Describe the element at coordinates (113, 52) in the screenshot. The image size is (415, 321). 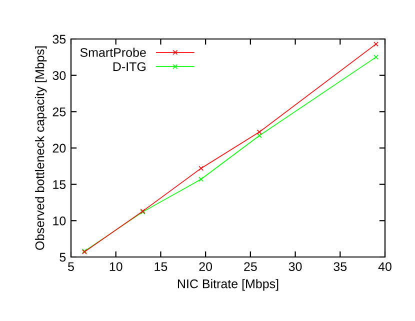
I see `legend-label: SmartProbe` at that location.